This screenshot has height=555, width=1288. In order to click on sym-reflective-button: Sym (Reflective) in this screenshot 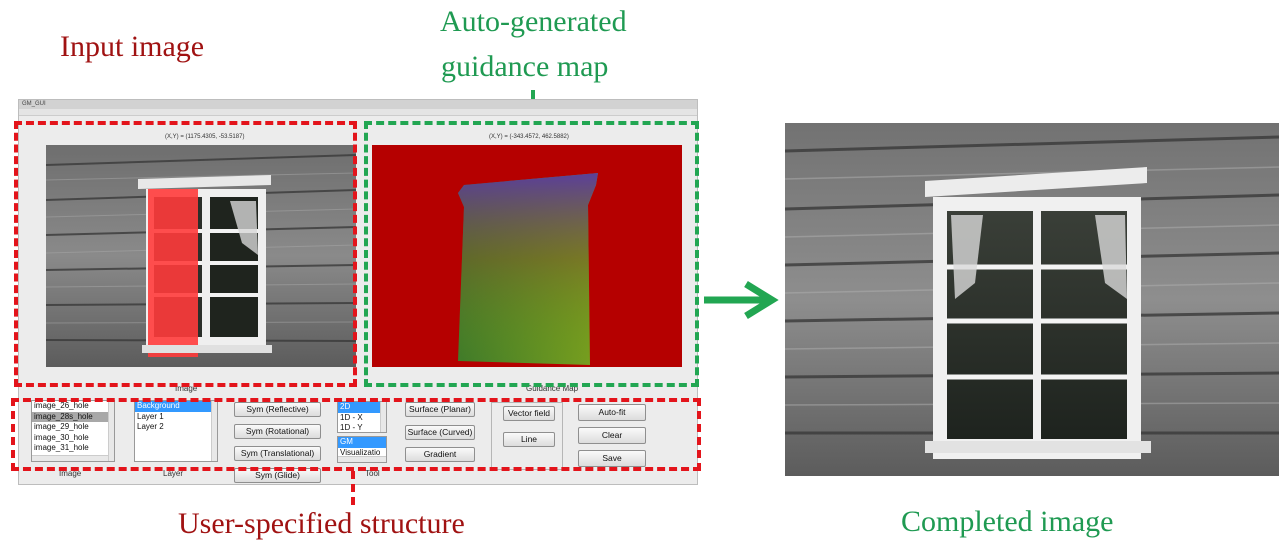, I will do `click(277, 409)`.